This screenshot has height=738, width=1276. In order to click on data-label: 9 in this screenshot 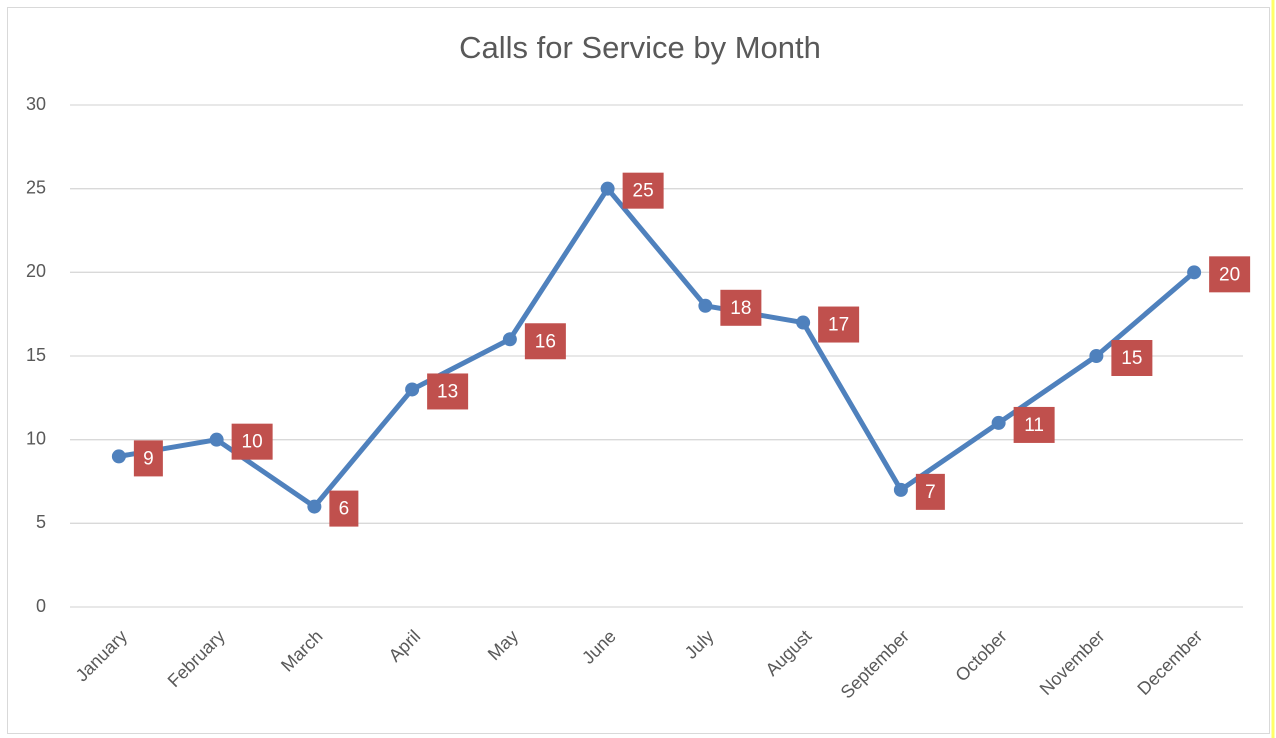, I will do `click(148, 458)`.